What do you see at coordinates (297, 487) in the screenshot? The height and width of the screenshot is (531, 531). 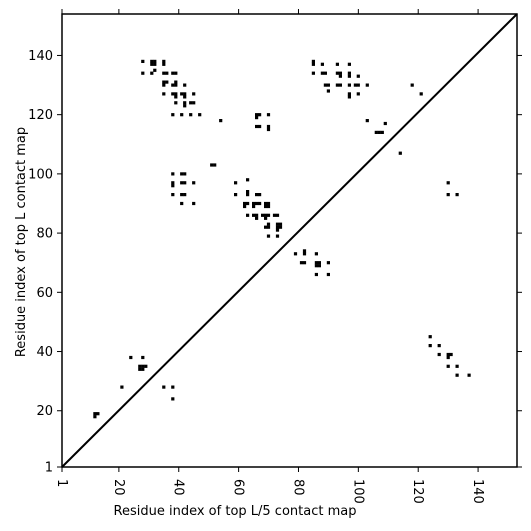 I see `x-tick-label: 80` at bounding box center [297, 487].